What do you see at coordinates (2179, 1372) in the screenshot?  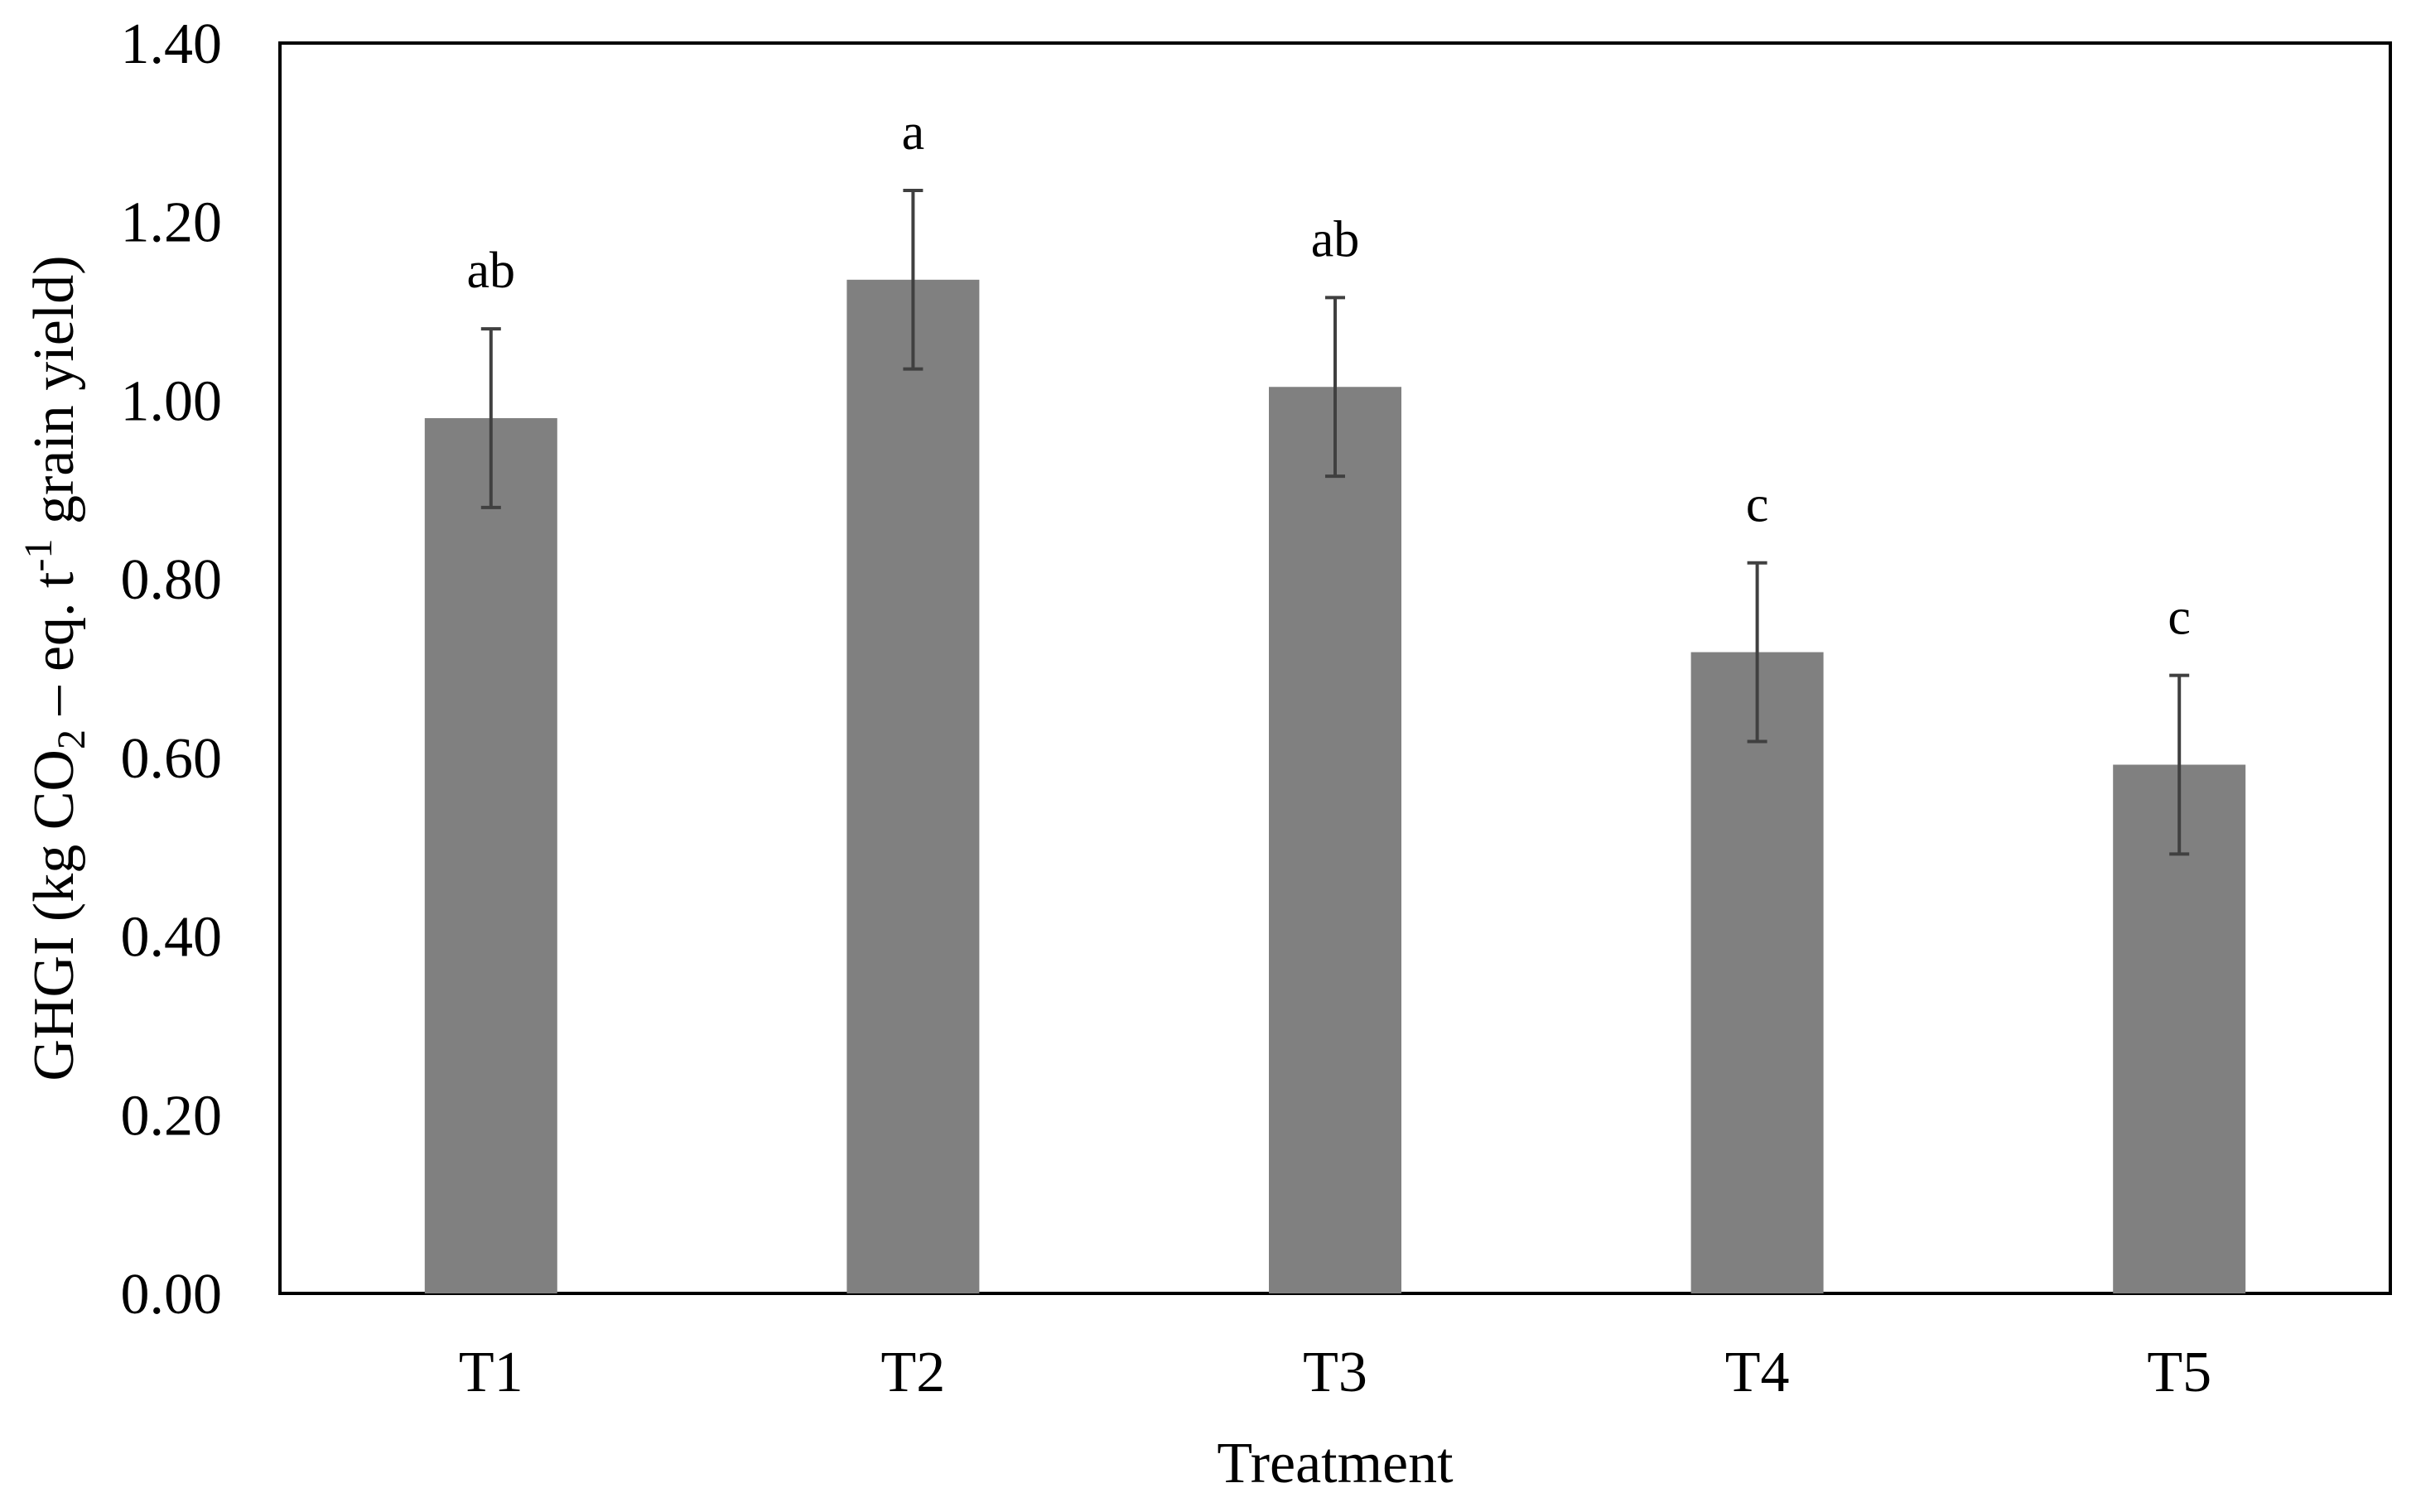 I see `x-tick-label-t5: T5` at bounding box center [2179, 1372].